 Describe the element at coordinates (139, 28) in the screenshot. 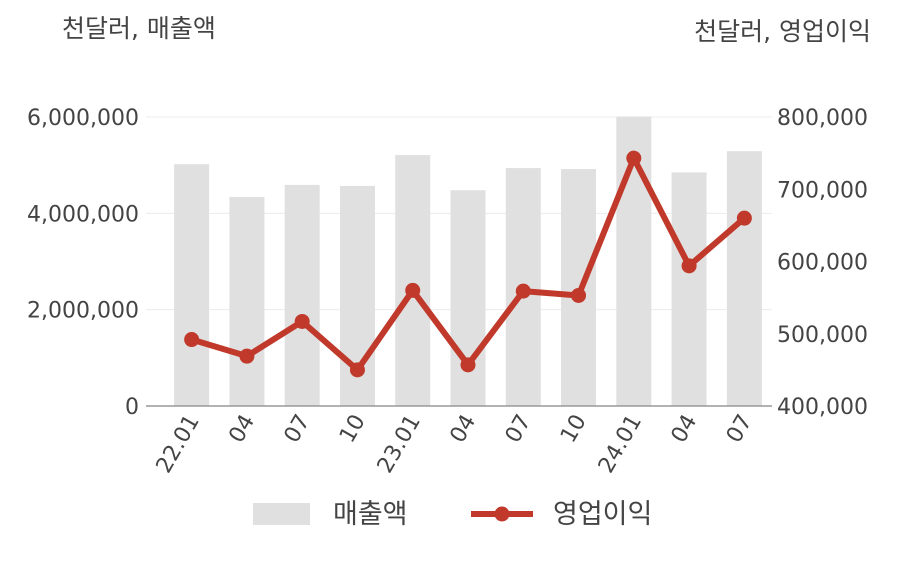

I see `left-axis-unit-label: 천달러, 매출액` at that location.